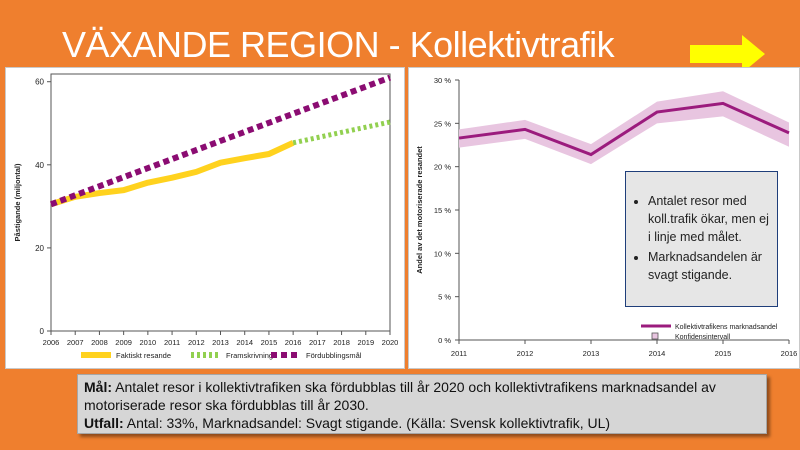  I want to click on y-tick-label-6: 30 %, so click(442, 80).